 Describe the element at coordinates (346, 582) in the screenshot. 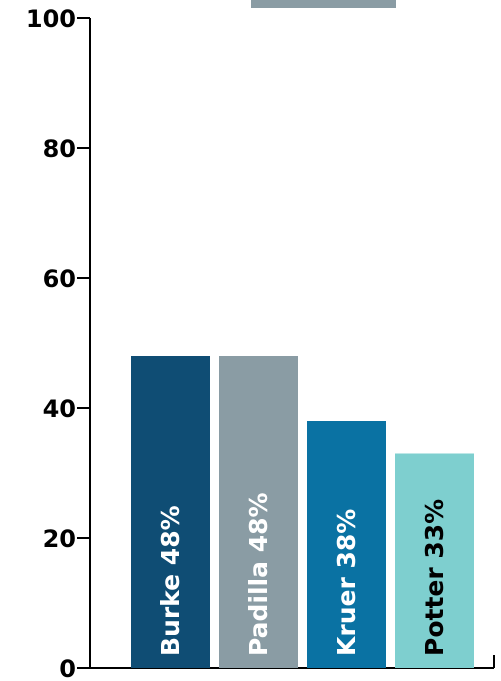

I see `bar-data-label: Kruer 38%` at that location.